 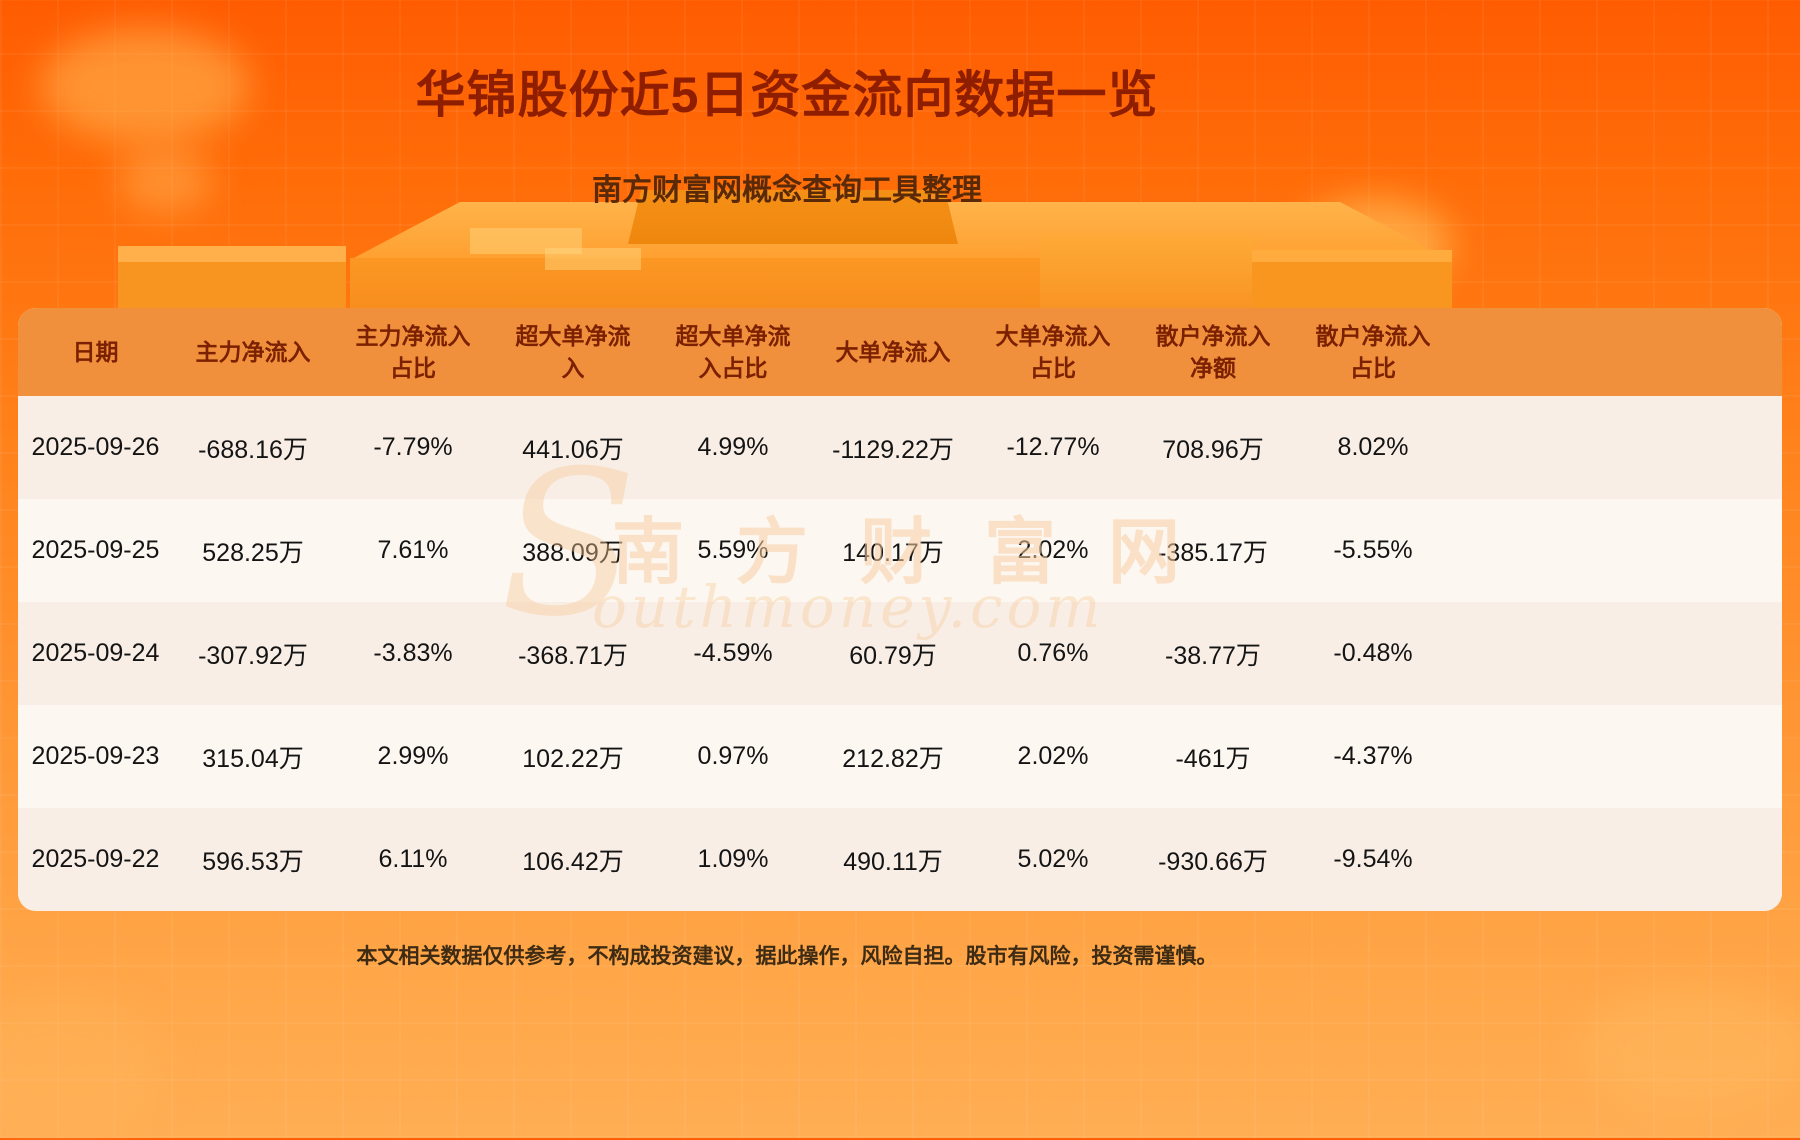 What do you see at coordinates (1213, 655) in the screenshot?
I see `table-cell: -38.77万` at bounding box center [1213, 655].